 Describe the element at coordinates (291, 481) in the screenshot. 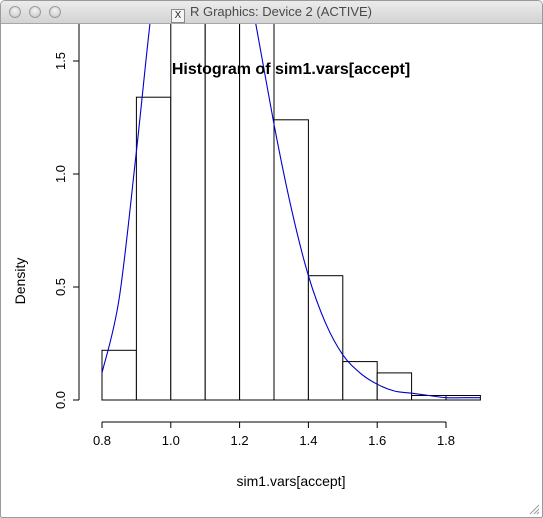

I see `x-axis-label: sim1.vars[accept]` at that location.